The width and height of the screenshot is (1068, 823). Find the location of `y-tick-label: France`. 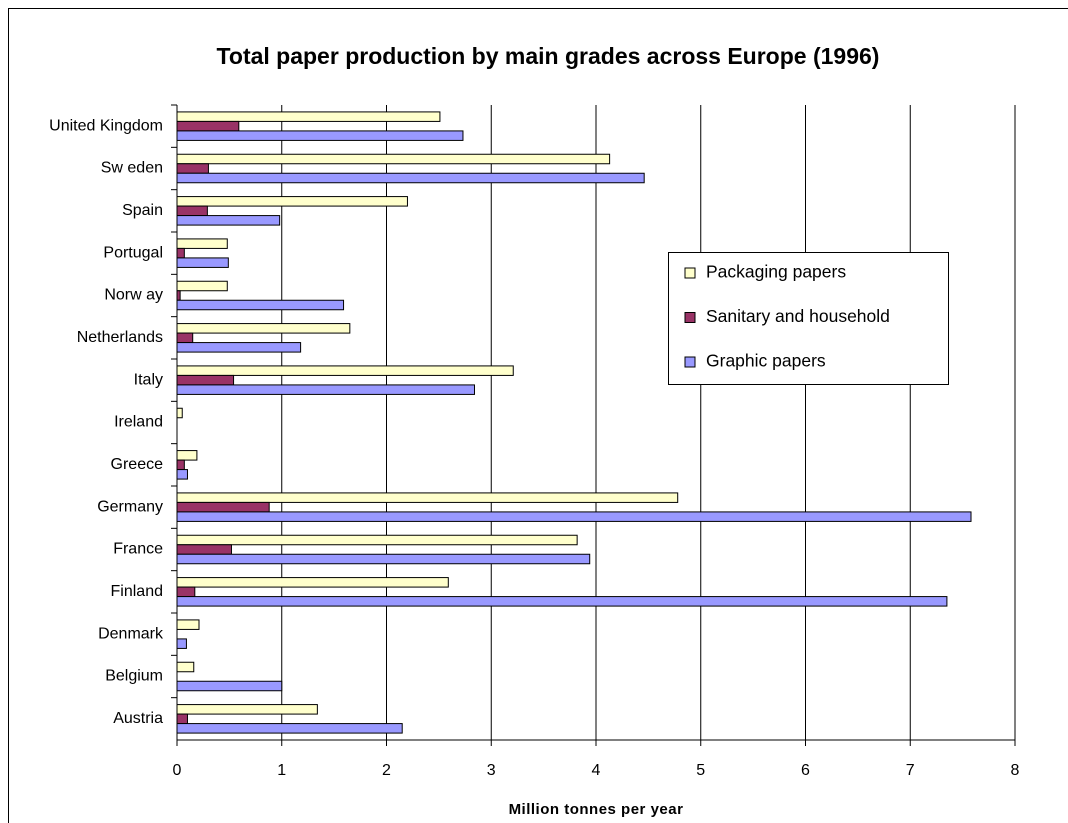

y-tick-label: France is located at coordinates (138, 549).